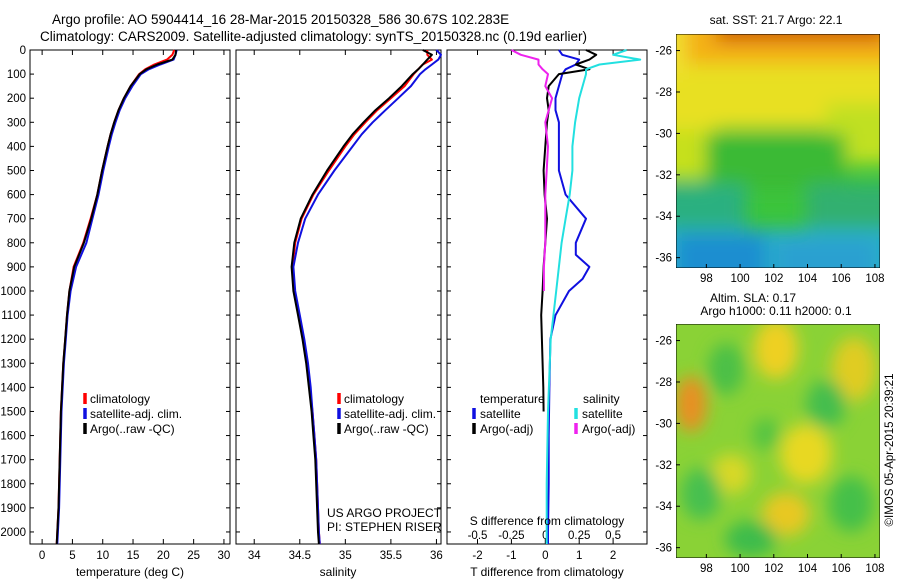  What do you see at coordinates (16, 147) in the screenshot?
I see `depth-tick-label: 400` at bounding box center [16, 147].